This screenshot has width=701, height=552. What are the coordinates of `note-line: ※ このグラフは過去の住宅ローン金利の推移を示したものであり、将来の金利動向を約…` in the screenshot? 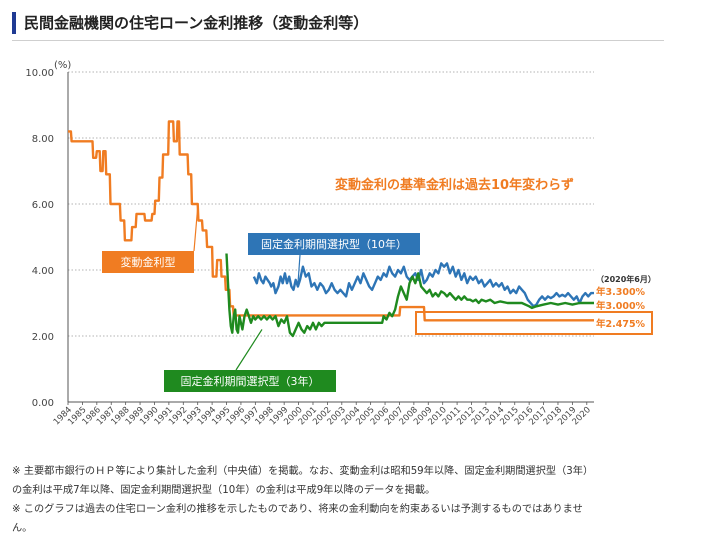 It's located at (297, 509).